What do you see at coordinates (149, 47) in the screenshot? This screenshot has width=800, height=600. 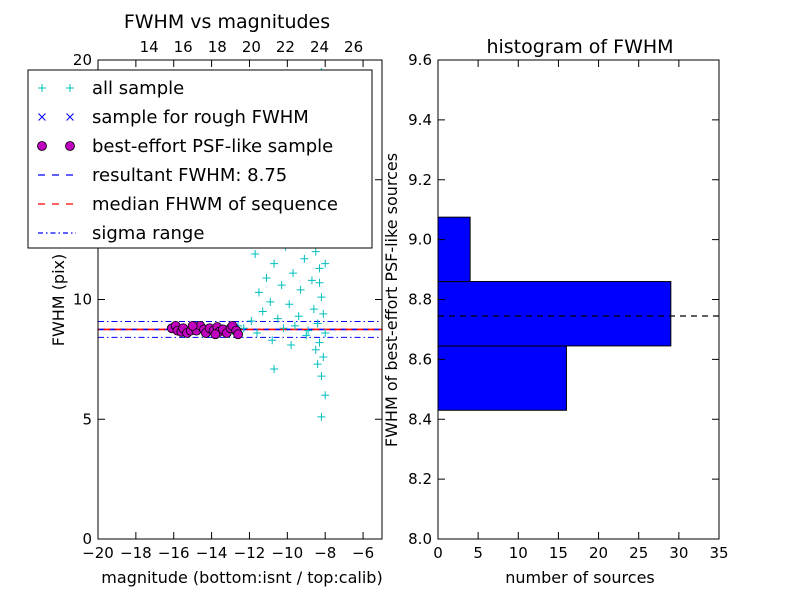 I see `scatter-top-tick-label: 14` at bounding box center [149, 47].